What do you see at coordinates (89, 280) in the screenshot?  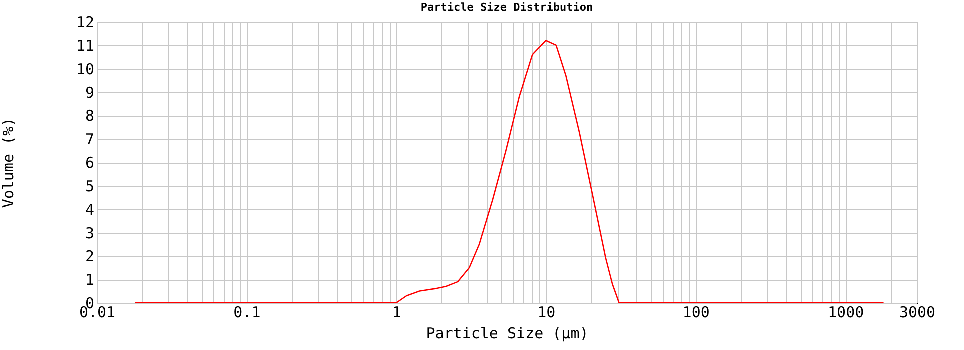 I see `y-tick-label: 1` at bounding box center [89, 280].